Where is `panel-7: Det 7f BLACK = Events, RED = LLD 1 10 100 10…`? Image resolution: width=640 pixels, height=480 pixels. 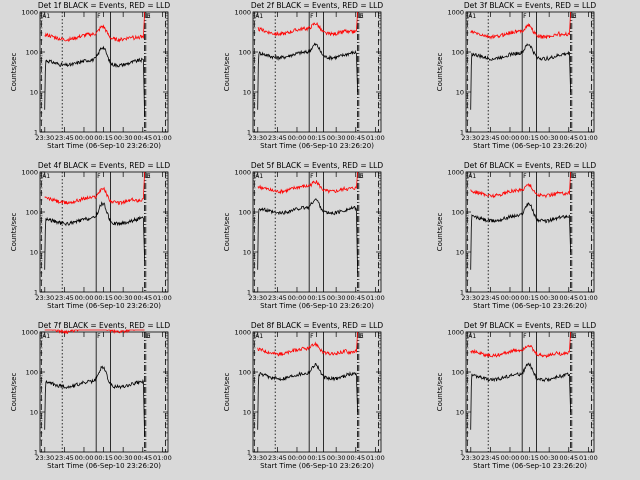 panel-7: Det 7f BLACK = Events, RED = LLD 1 10 100 10… is located at coordinates (91, 395).